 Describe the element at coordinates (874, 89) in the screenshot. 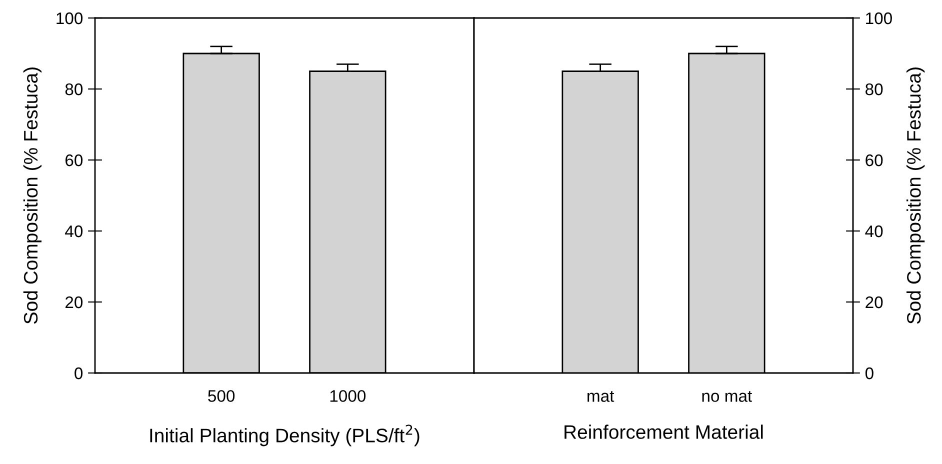

I see `y2-tick-label: 80` at that location.